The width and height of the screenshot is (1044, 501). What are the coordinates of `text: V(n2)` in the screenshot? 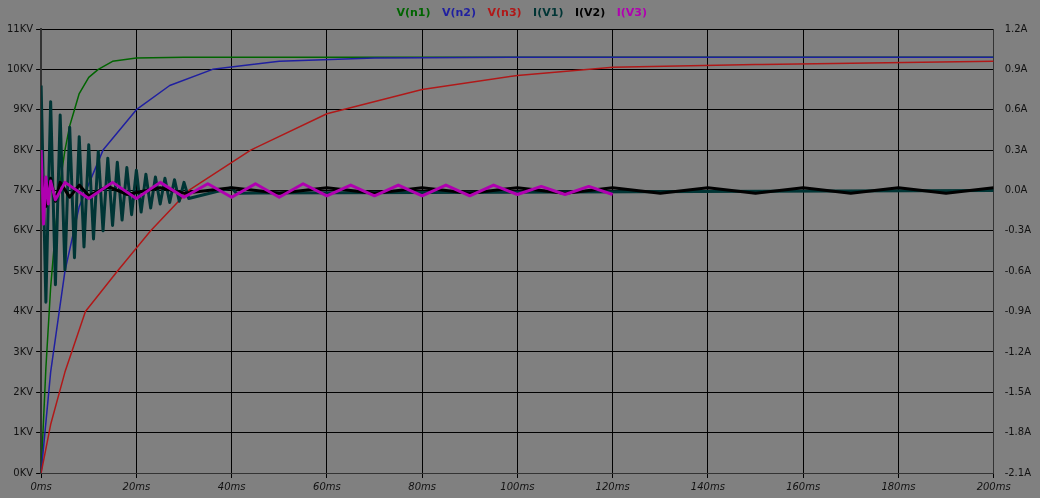 It's located at (459, 13).